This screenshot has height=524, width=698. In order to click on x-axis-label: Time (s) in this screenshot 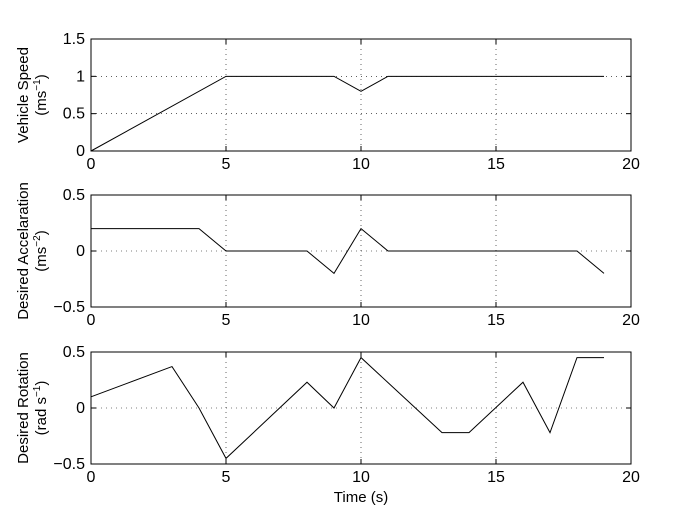, I will do `click(361, 497)`.